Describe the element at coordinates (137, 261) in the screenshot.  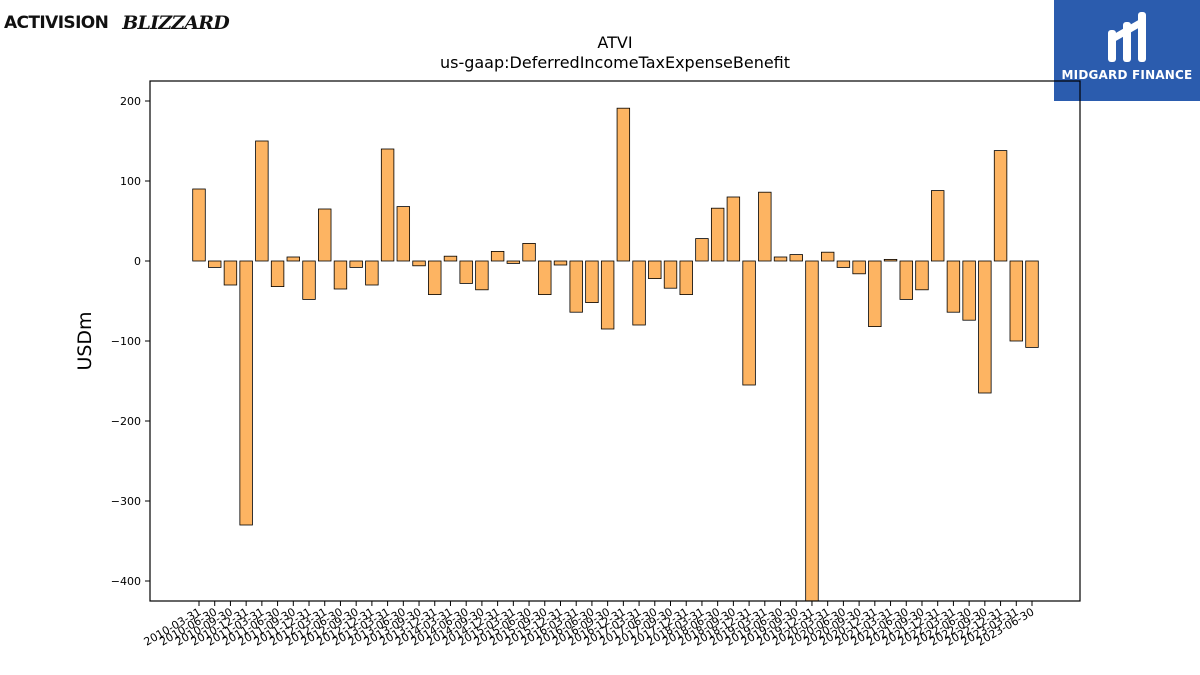
I see `y-tick-label: 0` at that location.